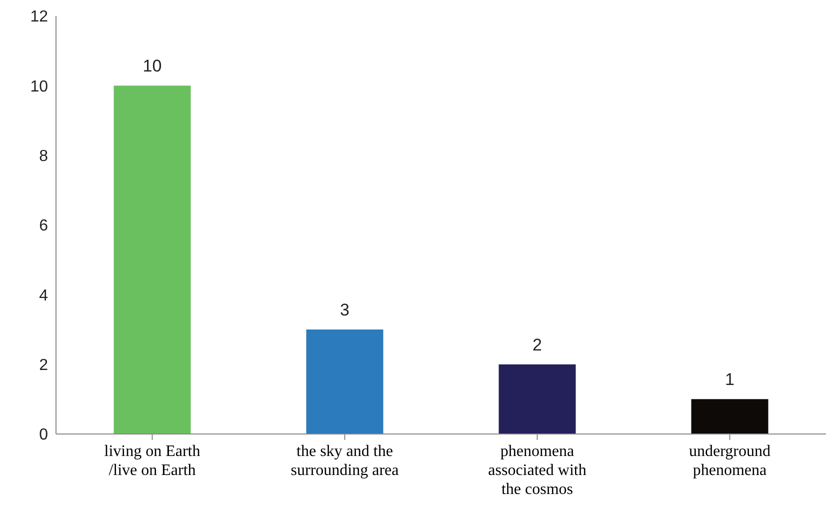 The width and height of the screenshot is (838, 524). I want to click on y-tick-label: 2, so click(43, 365).